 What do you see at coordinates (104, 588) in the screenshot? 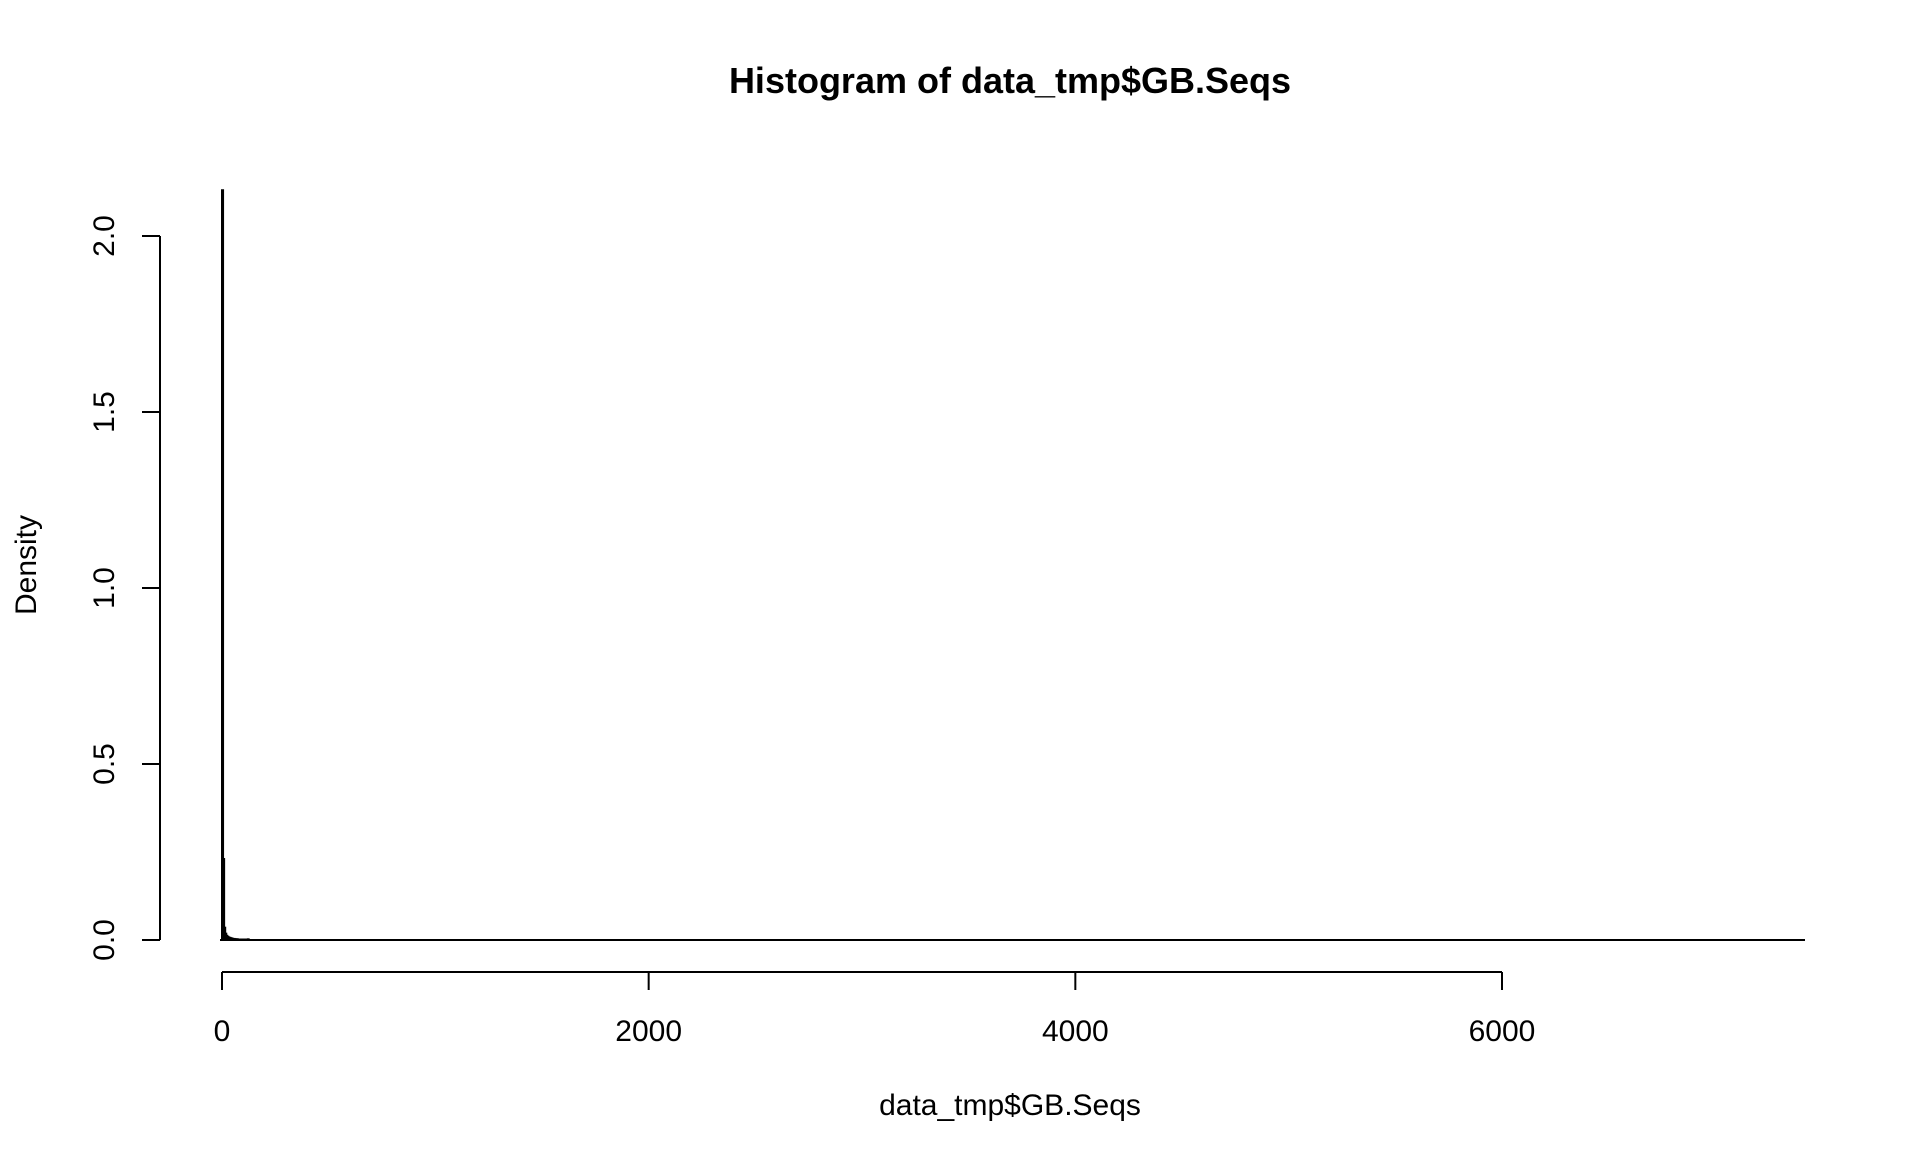
I see `y-tick-label-2: 1.0` at bounding box center [104, 588].